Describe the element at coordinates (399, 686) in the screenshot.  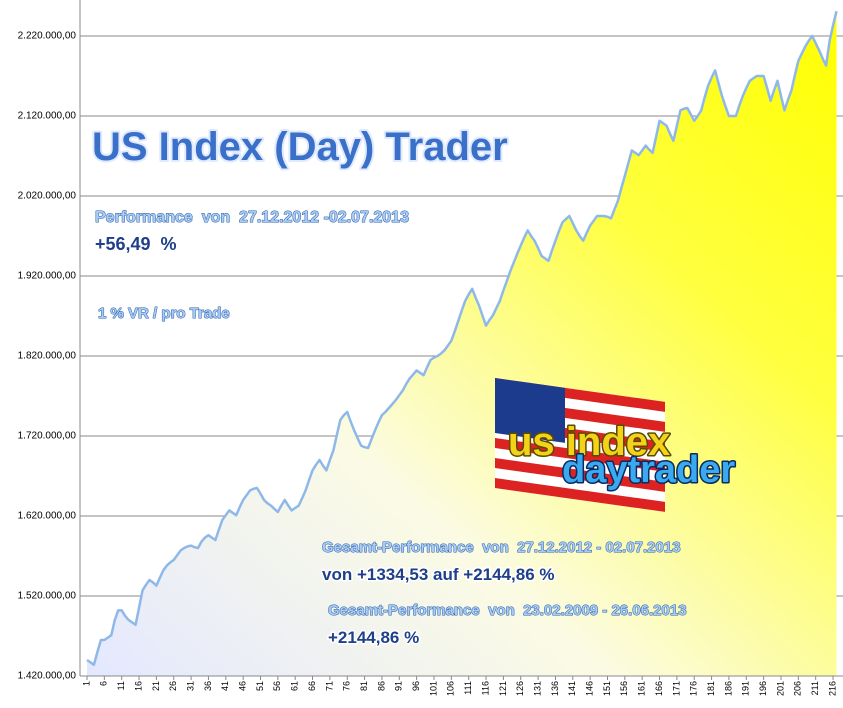
I see `x-tick-label: 91` at that location.